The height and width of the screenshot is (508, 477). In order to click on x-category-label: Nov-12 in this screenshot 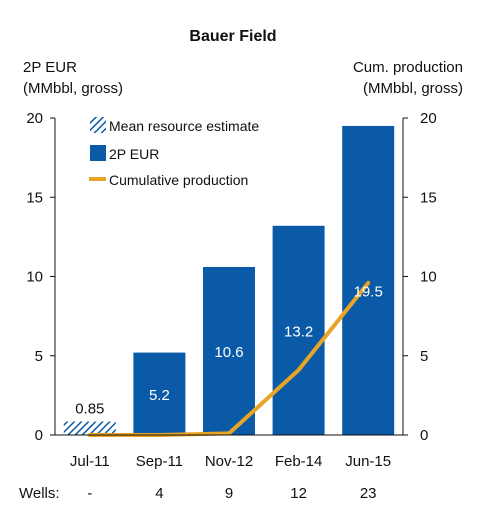, I will do `click(229, 461)`.